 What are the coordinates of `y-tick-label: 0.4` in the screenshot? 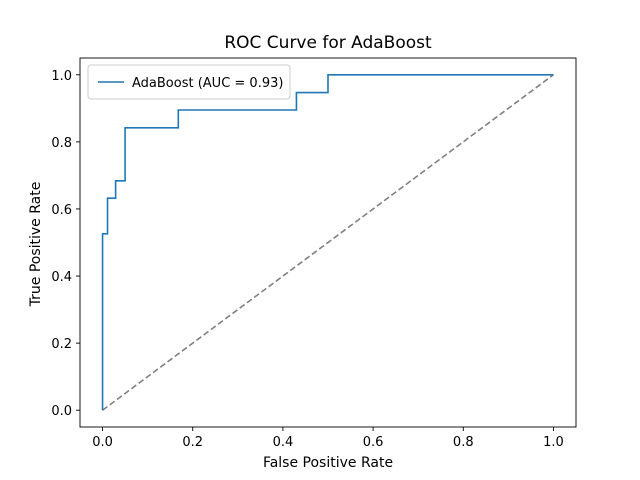 It's located at (61, 277).